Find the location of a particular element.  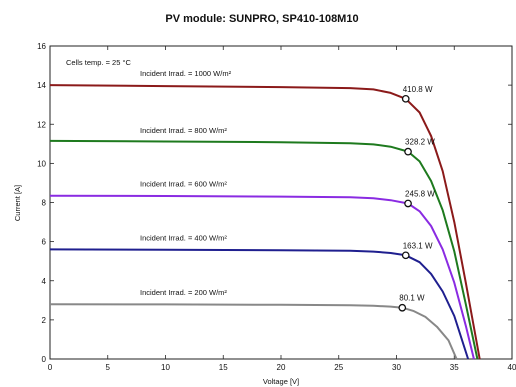

mpp-power-label-4: 80.1 W is located at coordinates (412, 298).